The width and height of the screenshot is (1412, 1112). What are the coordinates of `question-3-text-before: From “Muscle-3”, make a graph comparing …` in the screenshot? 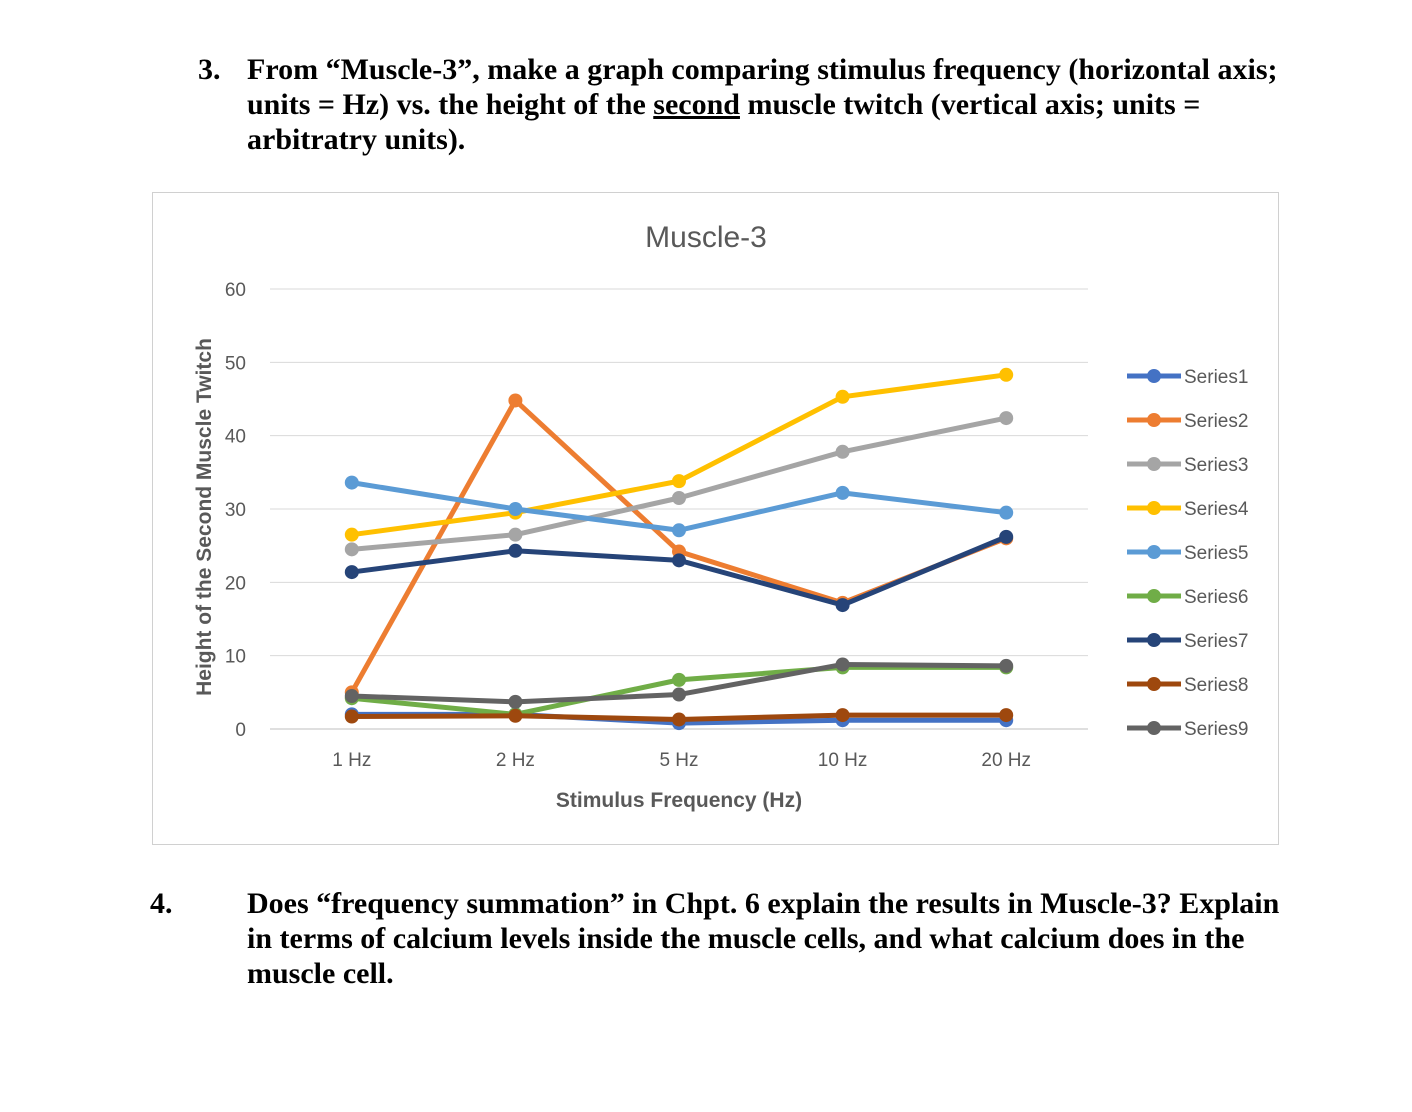 It's located at (762, 87).